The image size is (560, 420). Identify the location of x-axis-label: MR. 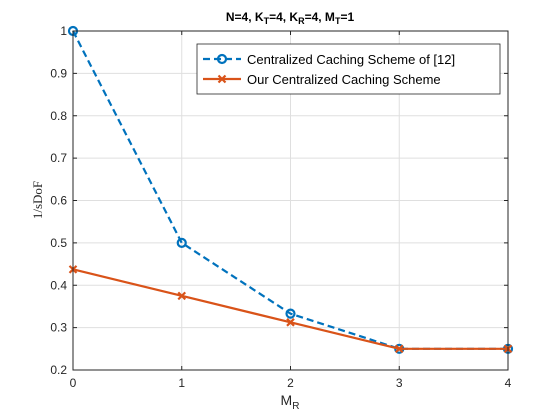
(290, 402).